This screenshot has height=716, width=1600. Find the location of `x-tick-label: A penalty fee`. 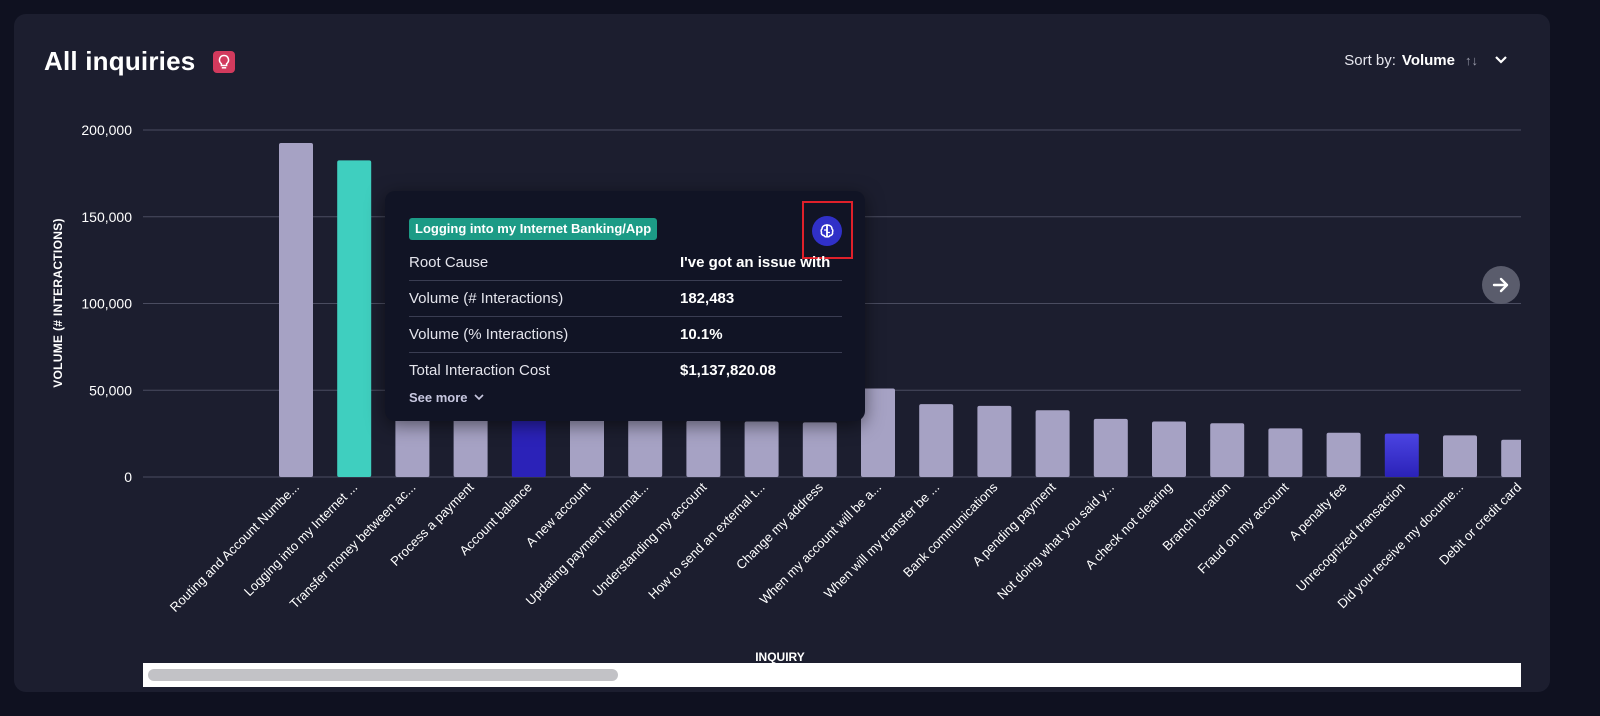

x-tick-label: A penalty fee is located at coordinates (1318, 512).